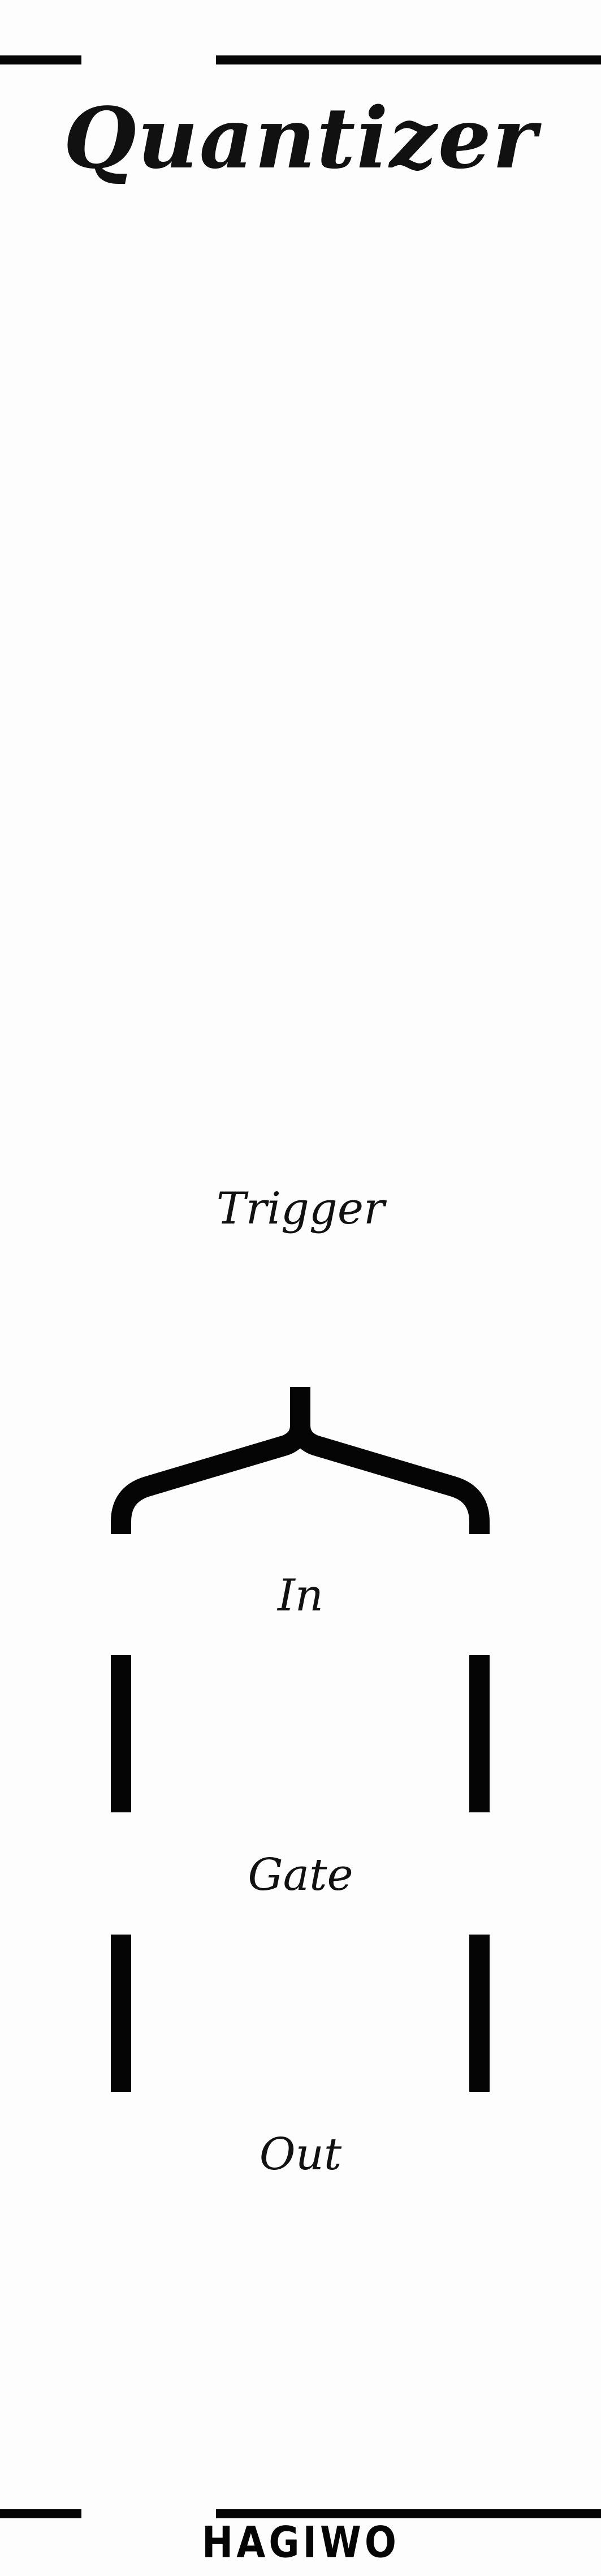 Image resolution: width=601 pixels, height=2576 pixels. Describe the element at coordinates (300, 138) in the screenshot. I see `panel-title: Quantizer` at that location.